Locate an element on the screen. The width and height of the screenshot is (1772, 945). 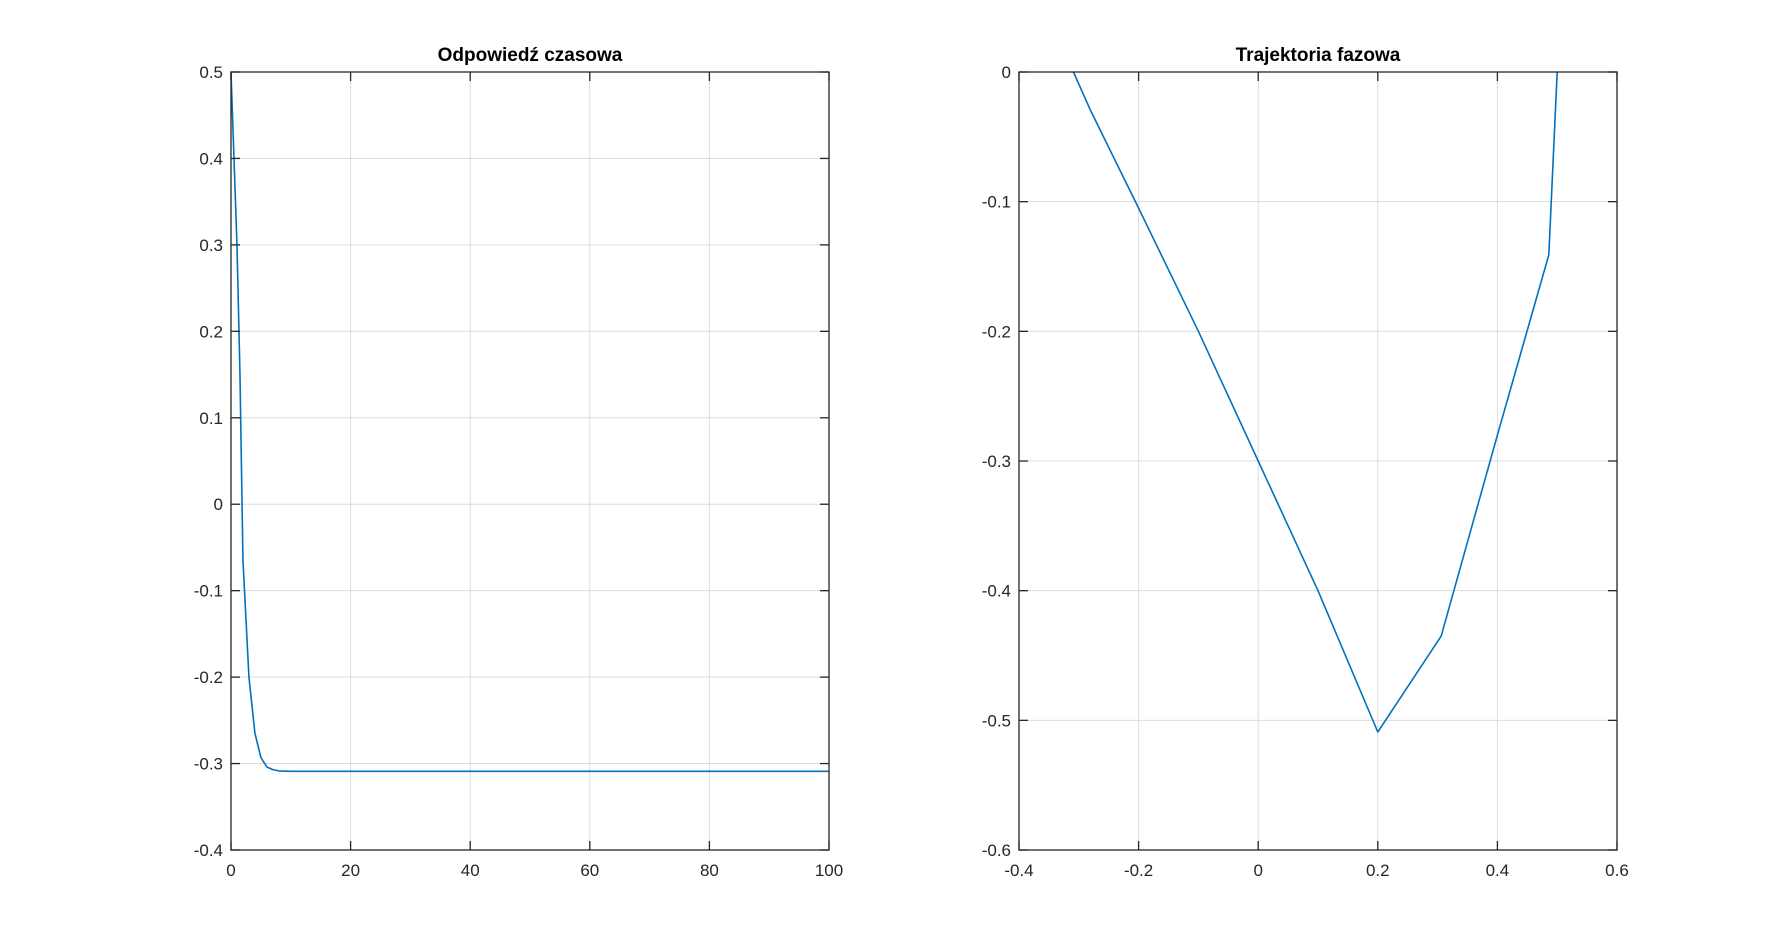
x-tick-label: 40 is located at coordinates (470, 870).